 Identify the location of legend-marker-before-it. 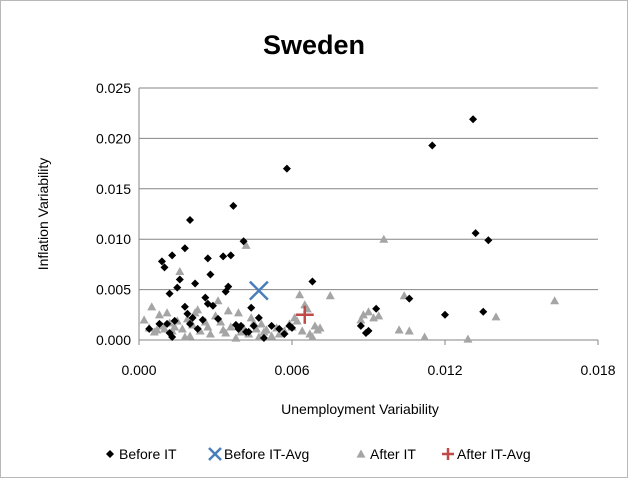
(110, 454).